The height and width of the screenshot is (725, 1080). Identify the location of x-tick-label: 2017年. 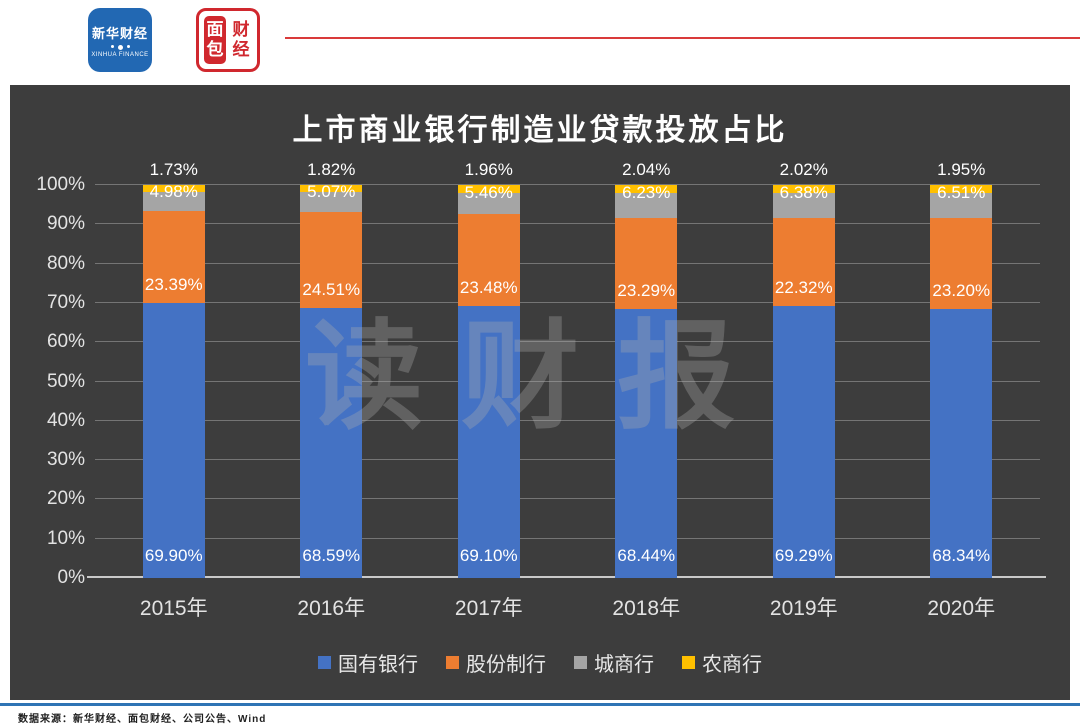
(488, 608).